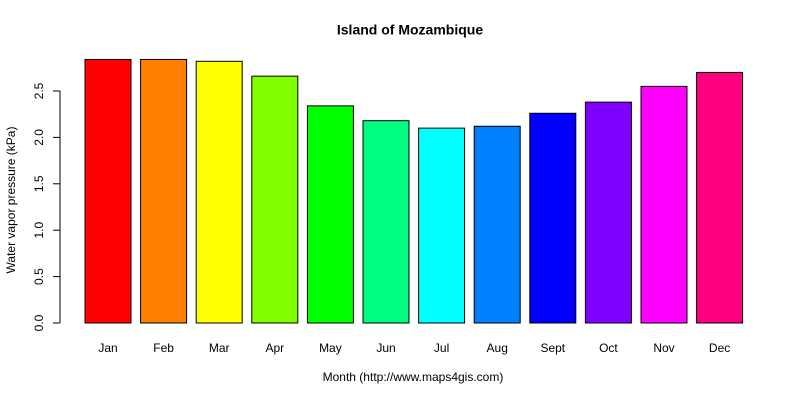  Describe the element at coordinates (552, 348) in the screenshot. I see `x-tick-label: Sept` at that location.